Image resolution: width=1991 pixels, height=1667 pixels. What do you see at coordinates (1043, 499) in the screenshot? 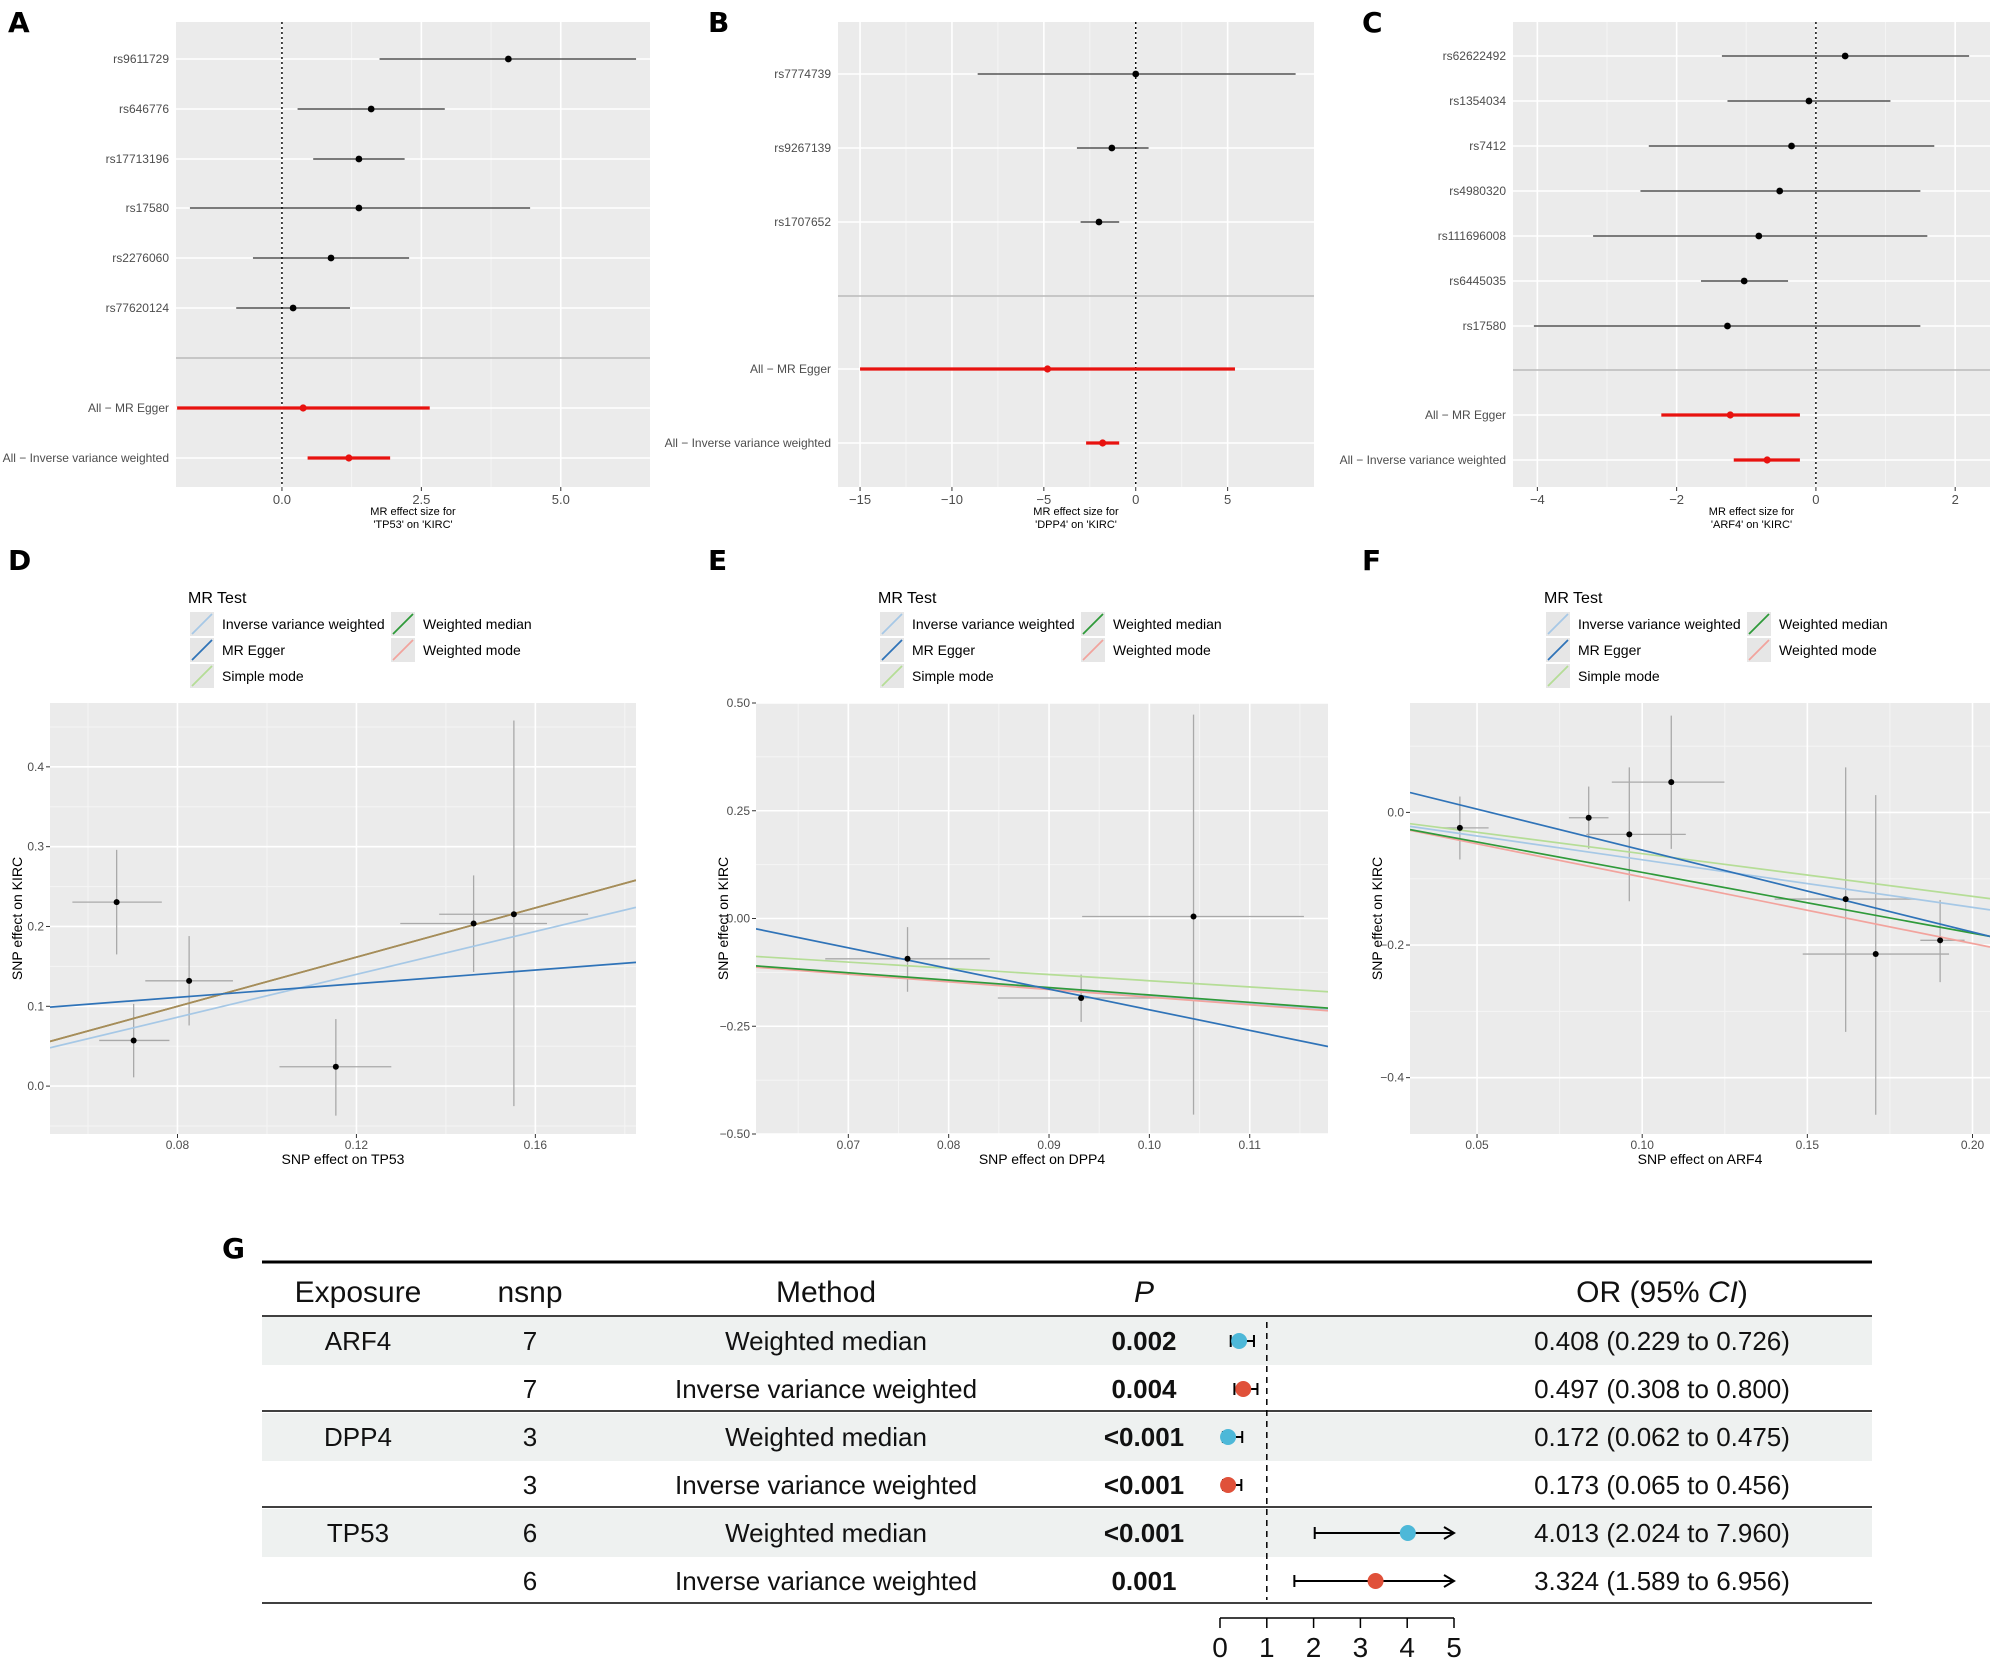
I see `x-tick-label: −5` at bounding box center [1043, 499].